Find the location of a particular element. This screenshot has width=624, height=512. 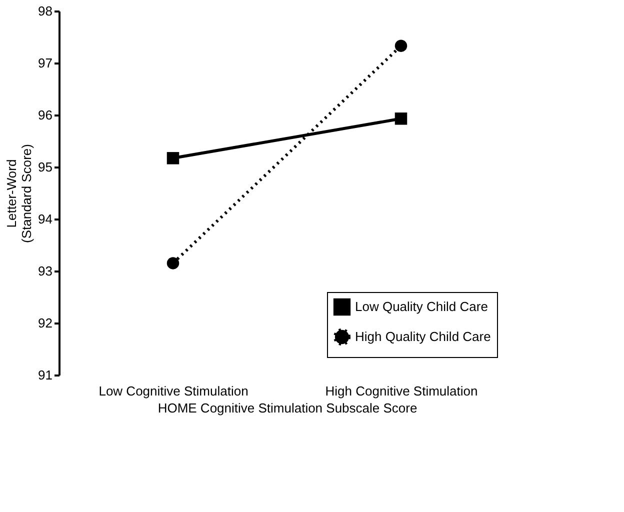

y-tick-label: 92 is located at coordinates (45, 323).